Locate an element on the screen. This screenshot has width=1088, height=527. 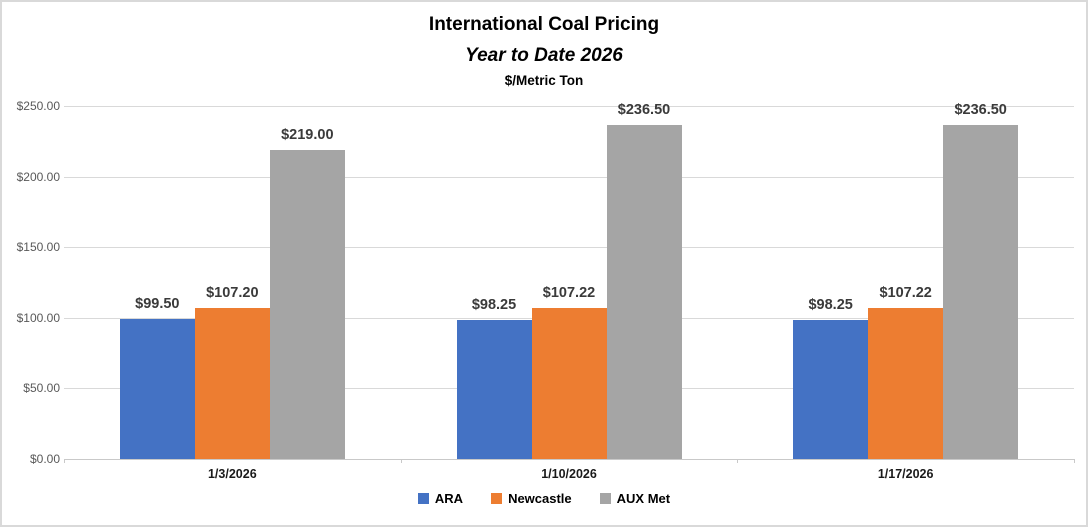
legend: ARA Newcastle AUX Met is located at coordinates (544, 498).